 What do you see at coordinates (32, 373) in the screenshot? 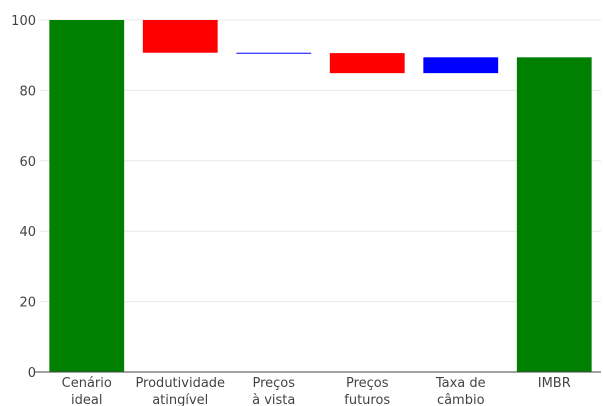
I see `y-tick-label: 0` at bounding box center [32, 373].